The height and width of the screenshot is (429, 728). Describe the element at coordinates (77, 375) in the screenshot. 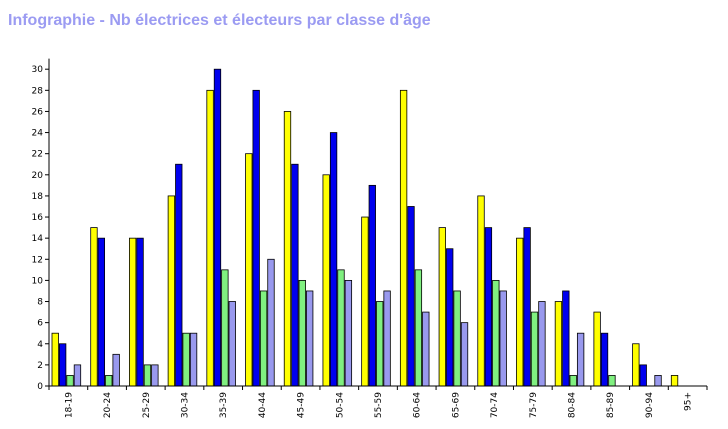

I see `bar-18-19-s4` at that location.